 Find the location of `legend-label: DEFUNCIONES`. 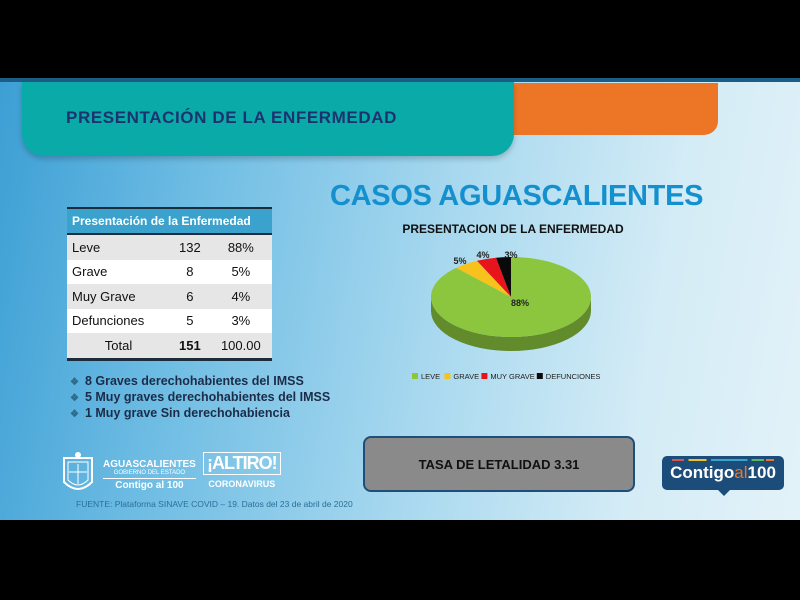

legend-label: DEFUNCIONES is located at coordinates (573, 376).